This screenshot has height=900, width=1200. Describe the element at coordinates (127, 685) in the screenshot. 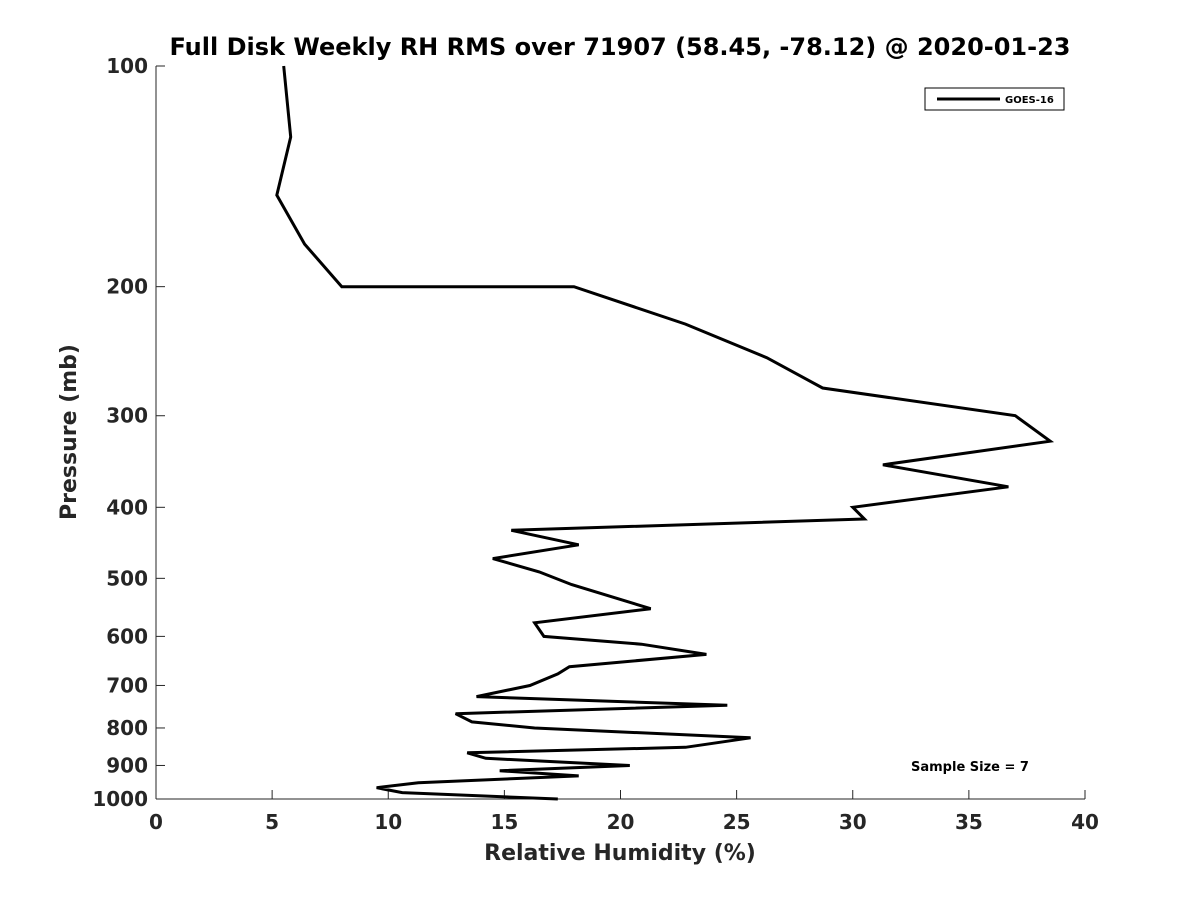

I see `y-tick-label: 700` at that location.